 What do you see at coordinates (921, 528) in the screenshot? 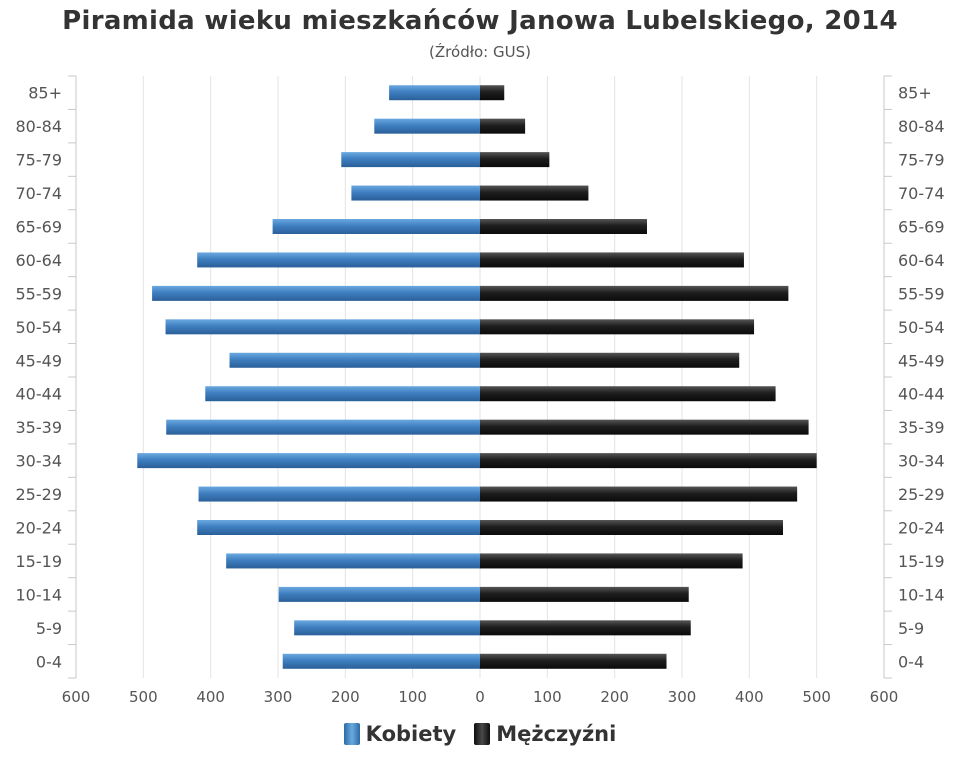
I see `y-category-label-right: 20-24` at bounding box center [921, 528].